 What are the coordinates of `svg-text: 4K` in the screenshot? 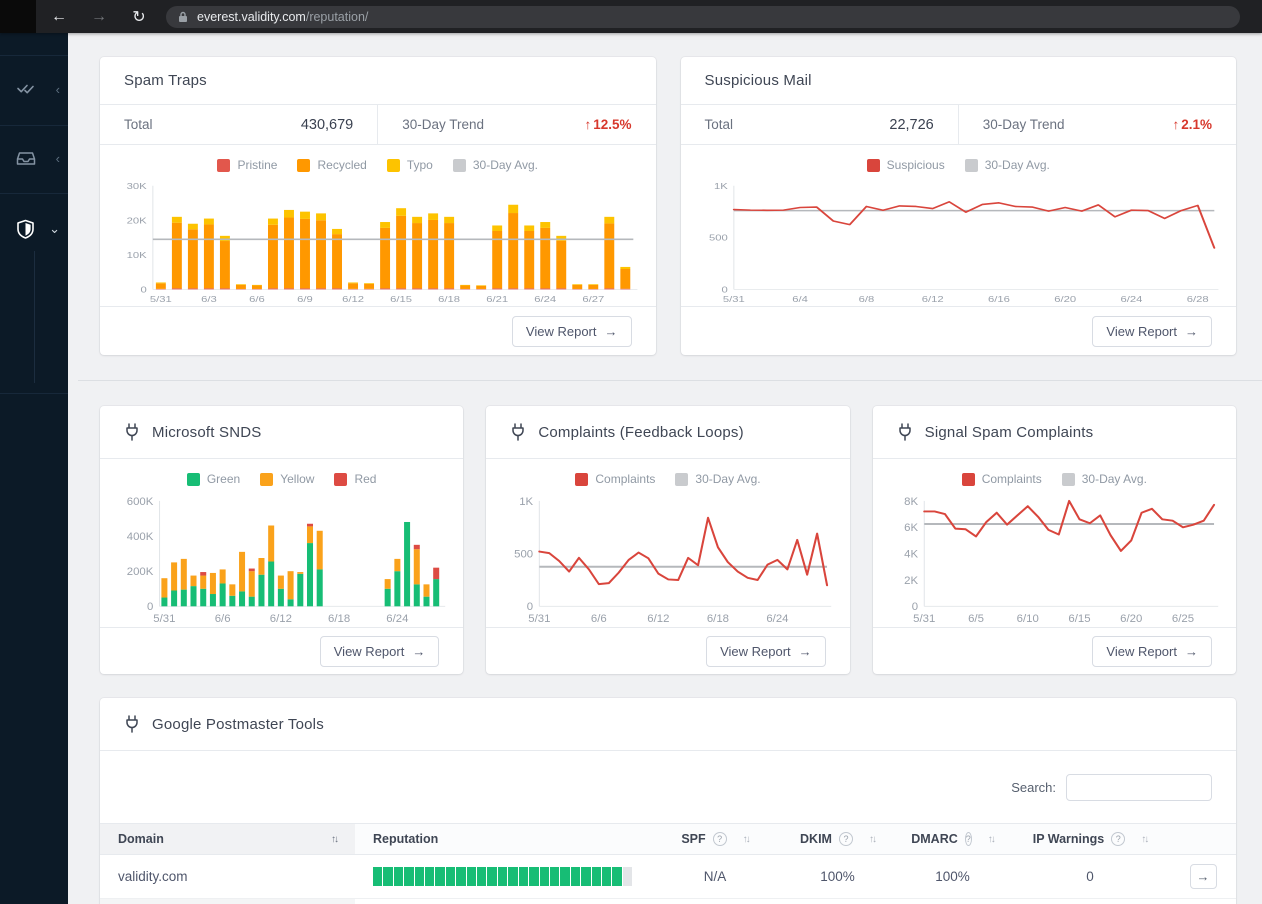 It's located at (911, 555).